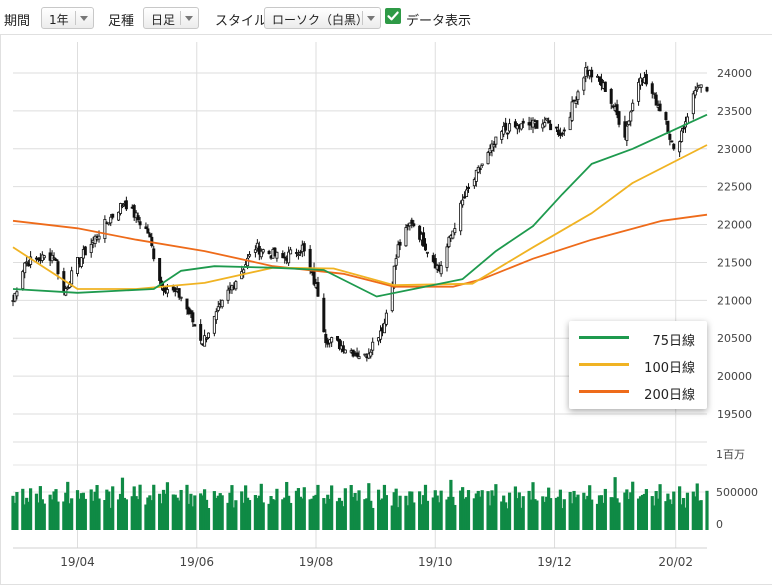 The height and width of the screenshot is (585, 772). What do you see at coordinates (669, 395) in the screenshot?
I see `legend-label: 200日線` at bounding box center [669, 395].